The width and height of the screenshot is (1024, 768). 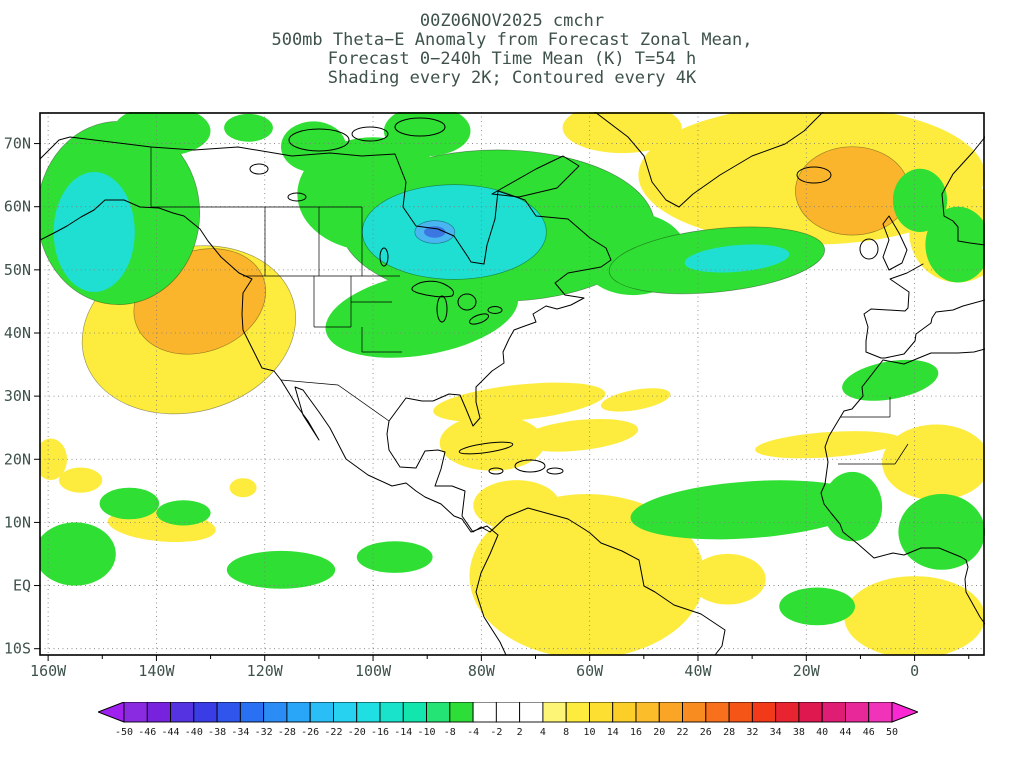 I want to click on coastline-africa-west, so click(x=902, y=492).